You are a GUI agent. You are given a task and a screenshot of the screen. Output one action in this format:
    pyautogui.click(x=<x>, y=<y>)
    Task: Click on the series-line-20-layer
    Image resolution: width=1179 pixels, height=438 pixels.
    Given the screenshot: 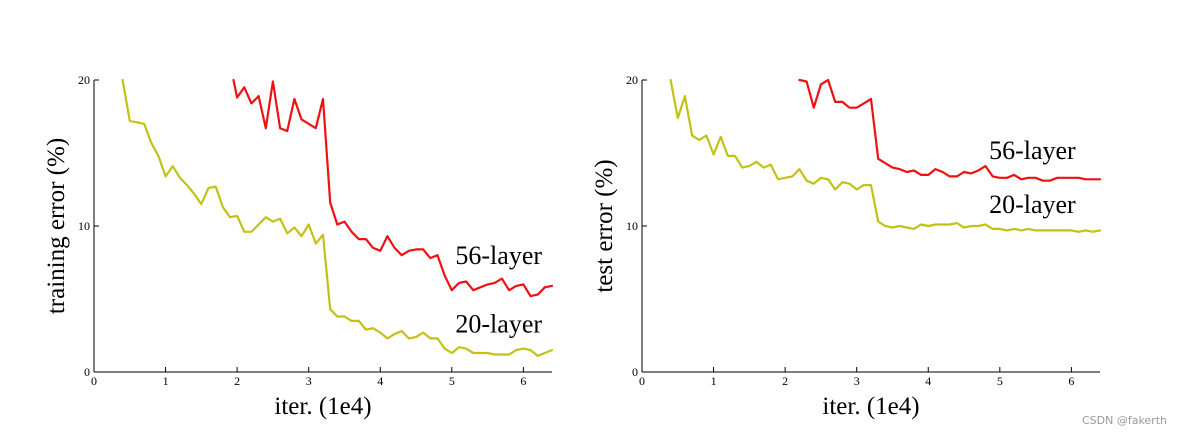 What is the action you would take?
    pyautogui.click(x=885, y=155)
    